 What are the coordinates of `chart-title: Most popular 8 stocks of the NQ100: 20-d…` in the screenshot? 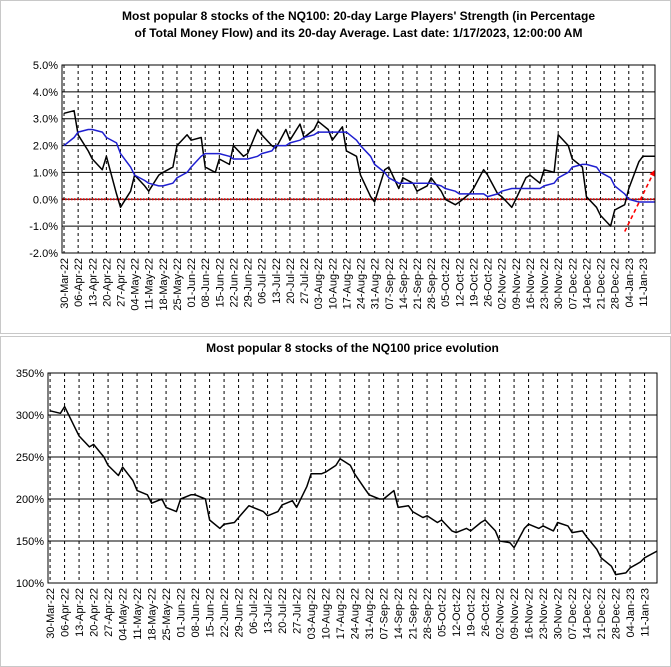 It's located at (358, 16).